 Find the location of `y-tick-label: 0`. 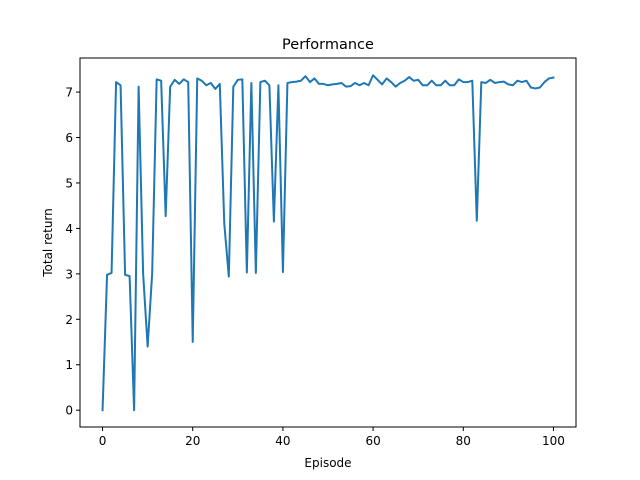

y-tick-label: 0 is located at coordinates (69, 411).